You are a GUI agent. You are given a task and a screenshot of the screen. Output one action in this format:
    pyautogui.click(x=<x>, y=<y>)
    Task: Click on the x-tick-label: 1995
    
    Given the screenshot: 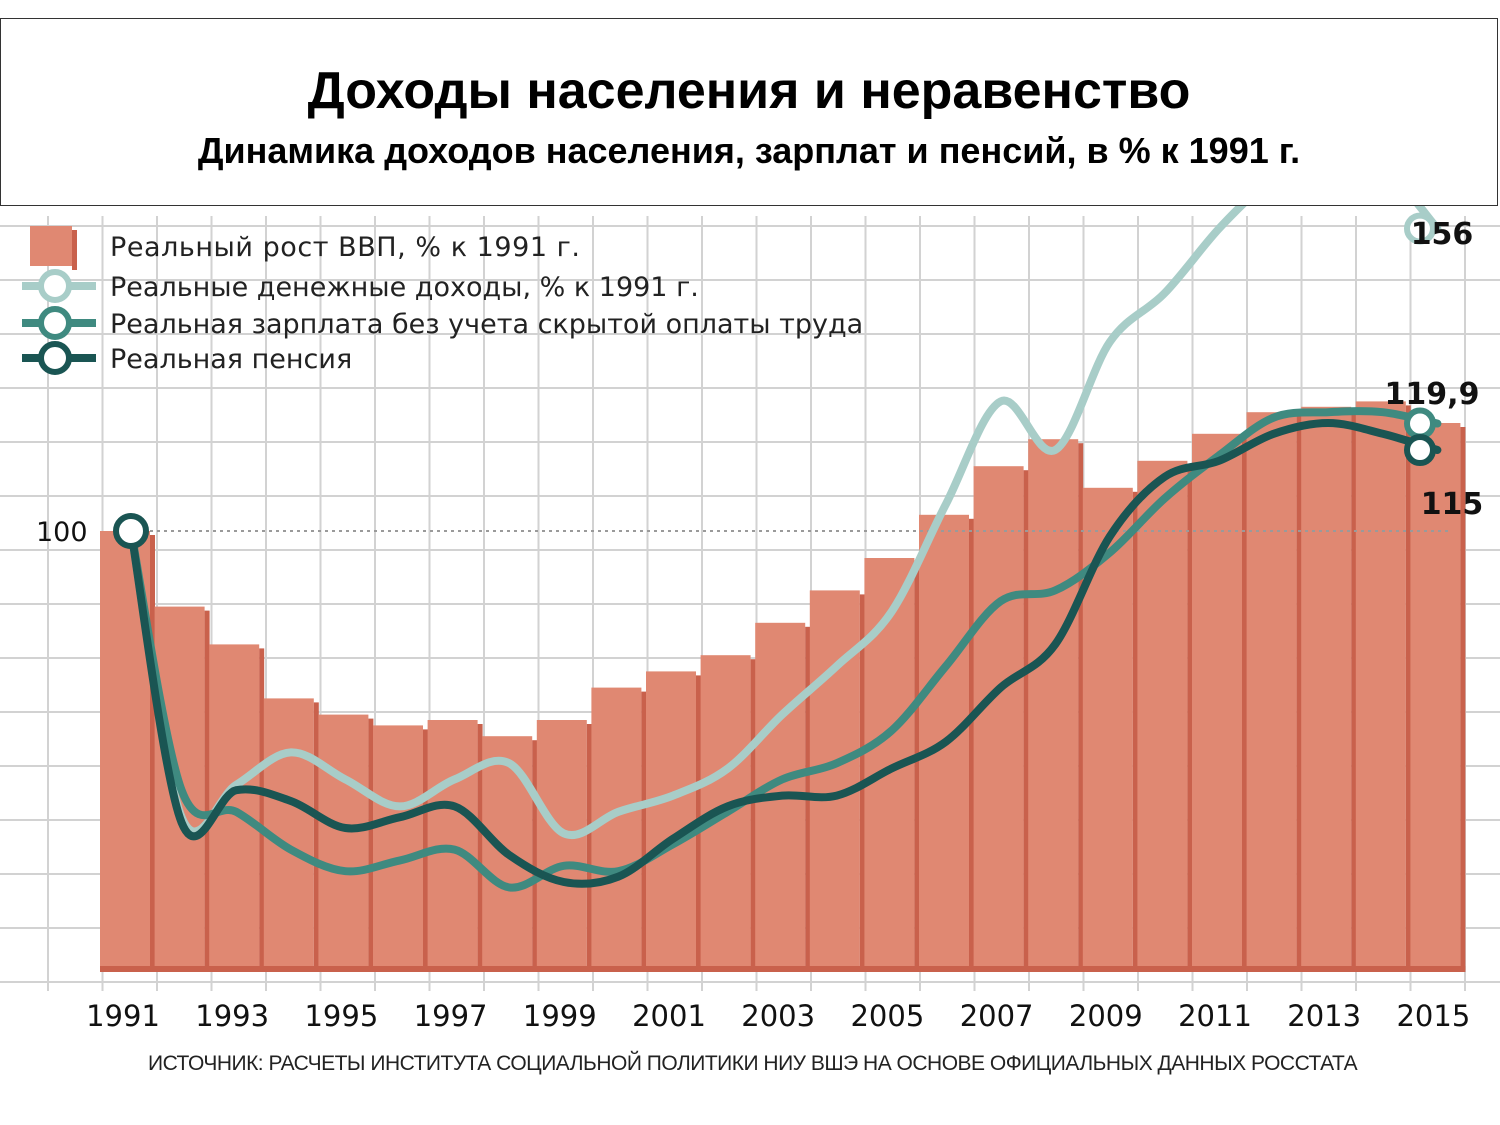 What is the action you would take?
    pyautogui.click(x=341, y=1016)
    